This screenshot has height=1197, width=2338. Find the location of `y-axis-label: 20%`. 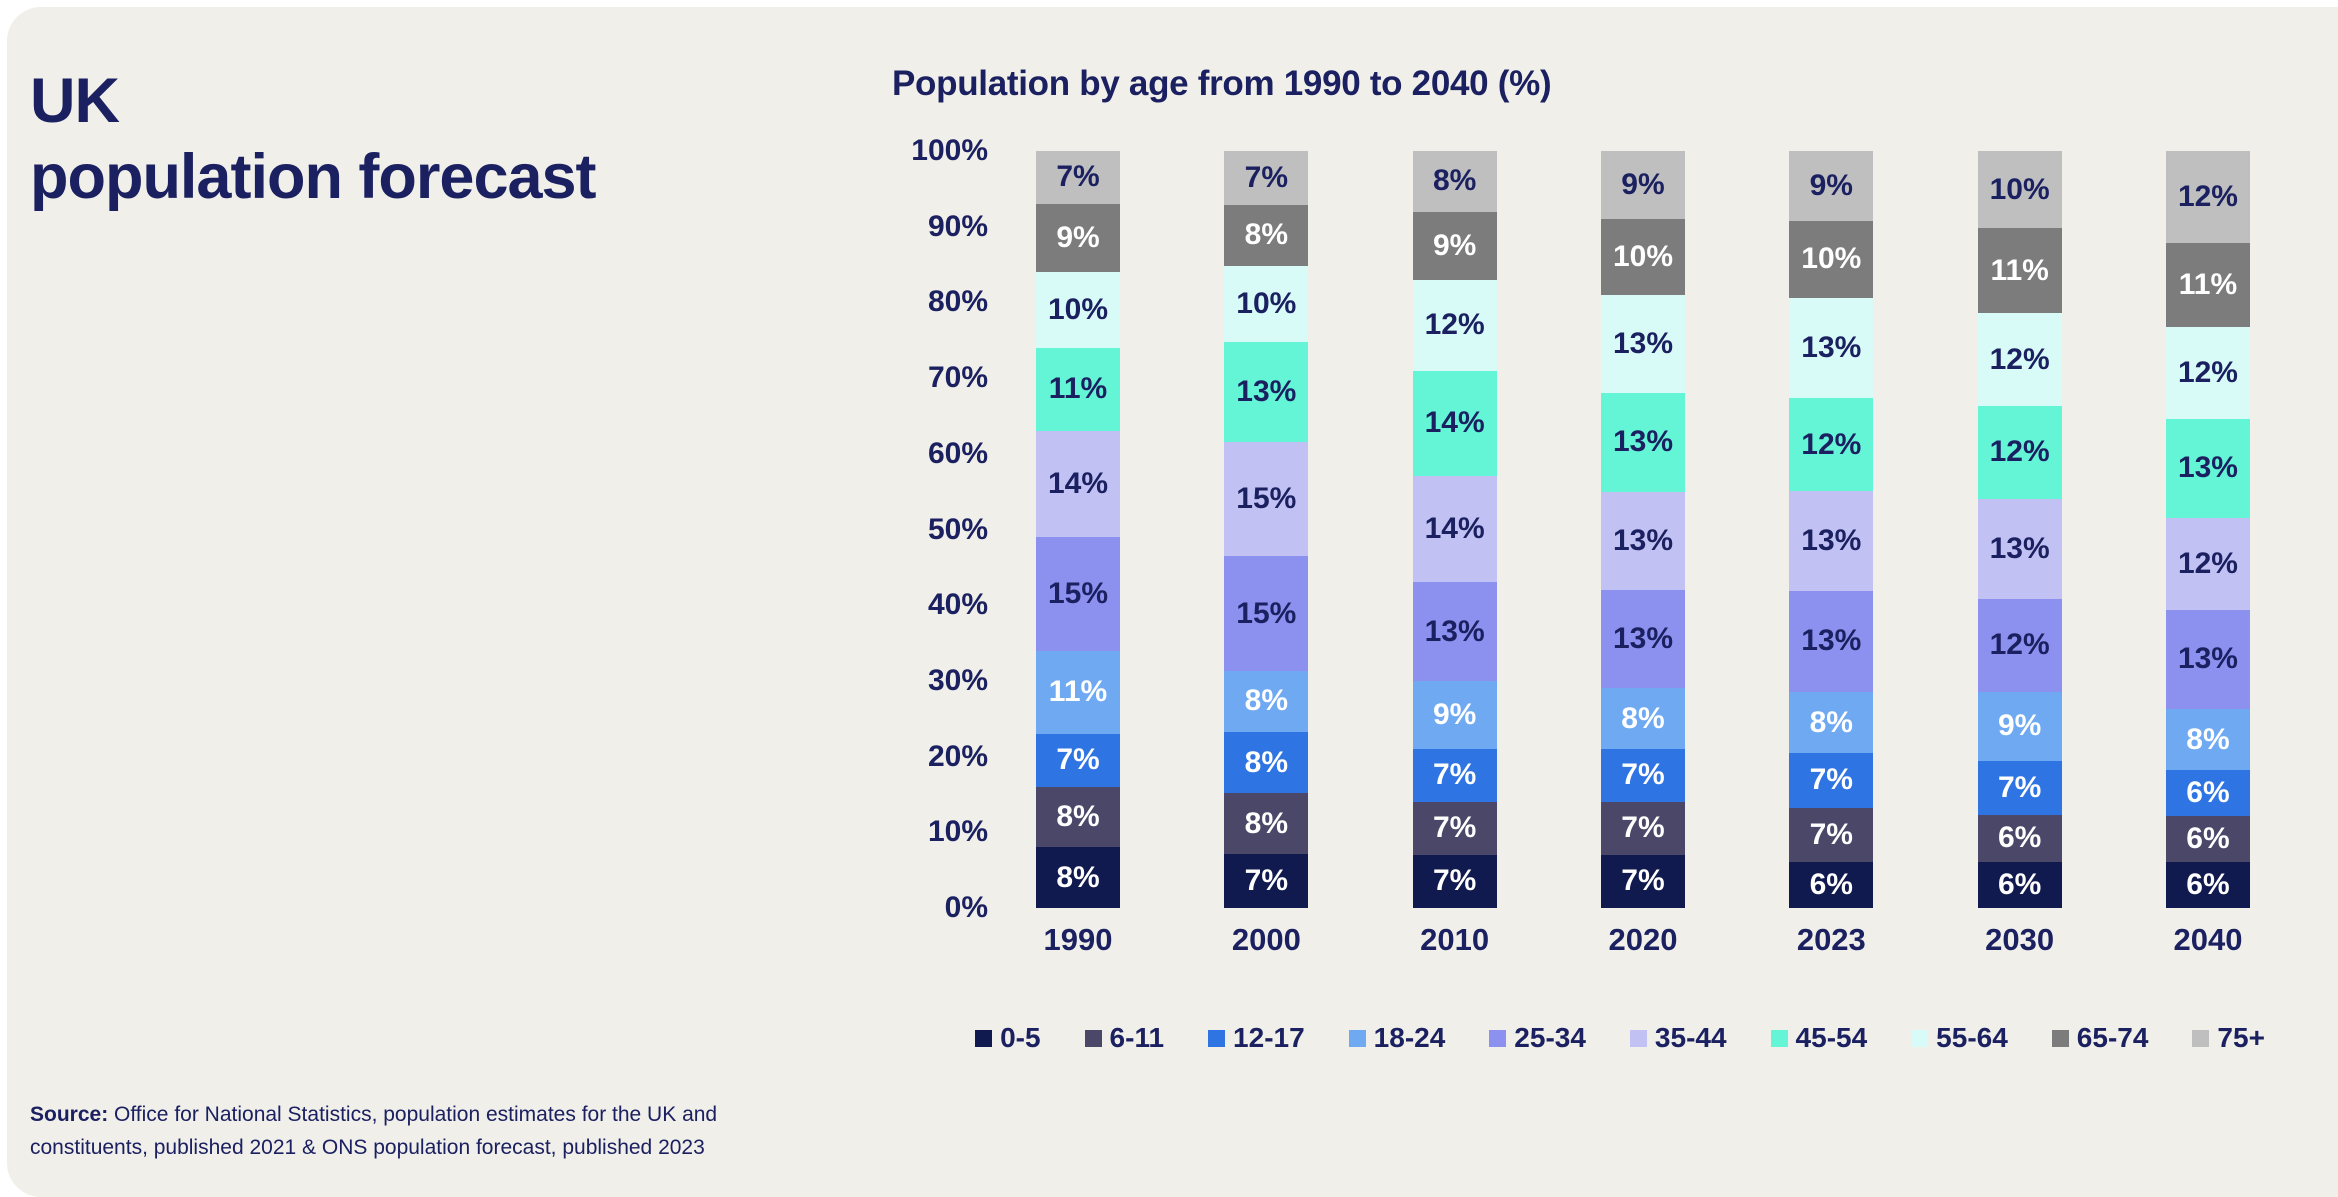

y-axis-label: 20% is located at coordinates (957, 756).